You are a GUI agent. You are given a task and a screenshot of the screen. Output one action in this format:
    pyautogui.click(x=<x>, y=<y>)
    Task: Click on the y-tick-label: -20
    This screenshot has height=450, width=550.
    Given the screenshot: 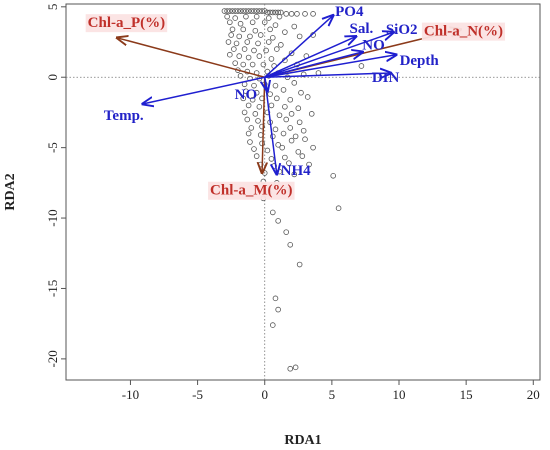 What is the action you would take?
    pyautogui.click(x=52, y=358)
    